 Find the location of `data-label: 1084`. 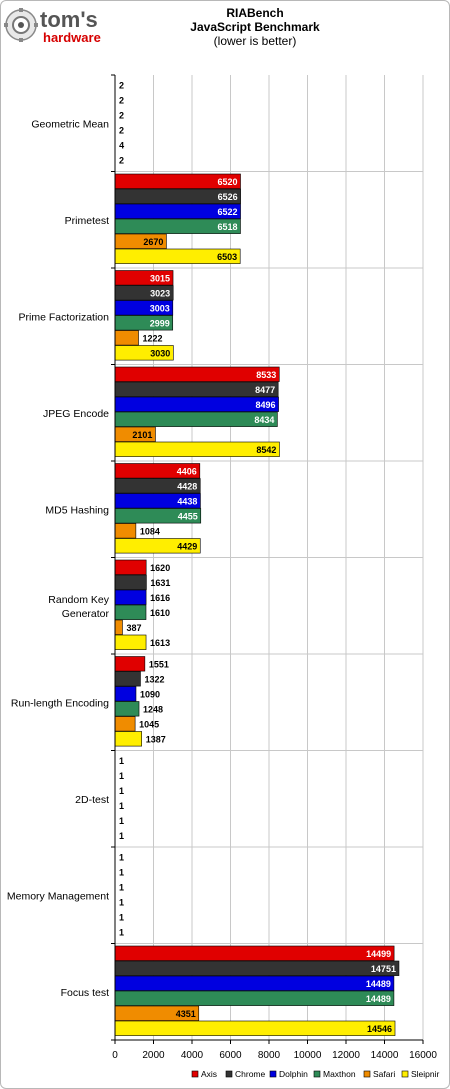

data-label: 1084 is located at coordinates (150, 531).